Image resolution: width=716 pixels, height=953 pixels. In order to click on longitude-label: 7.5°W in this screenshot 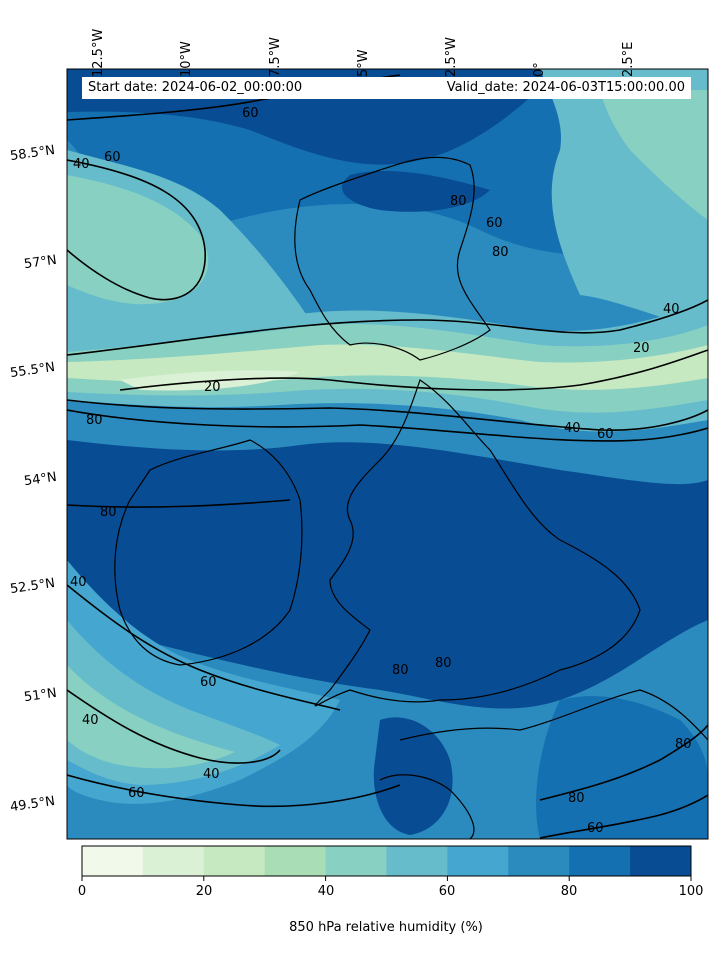, I will do `click(275, 56)`.